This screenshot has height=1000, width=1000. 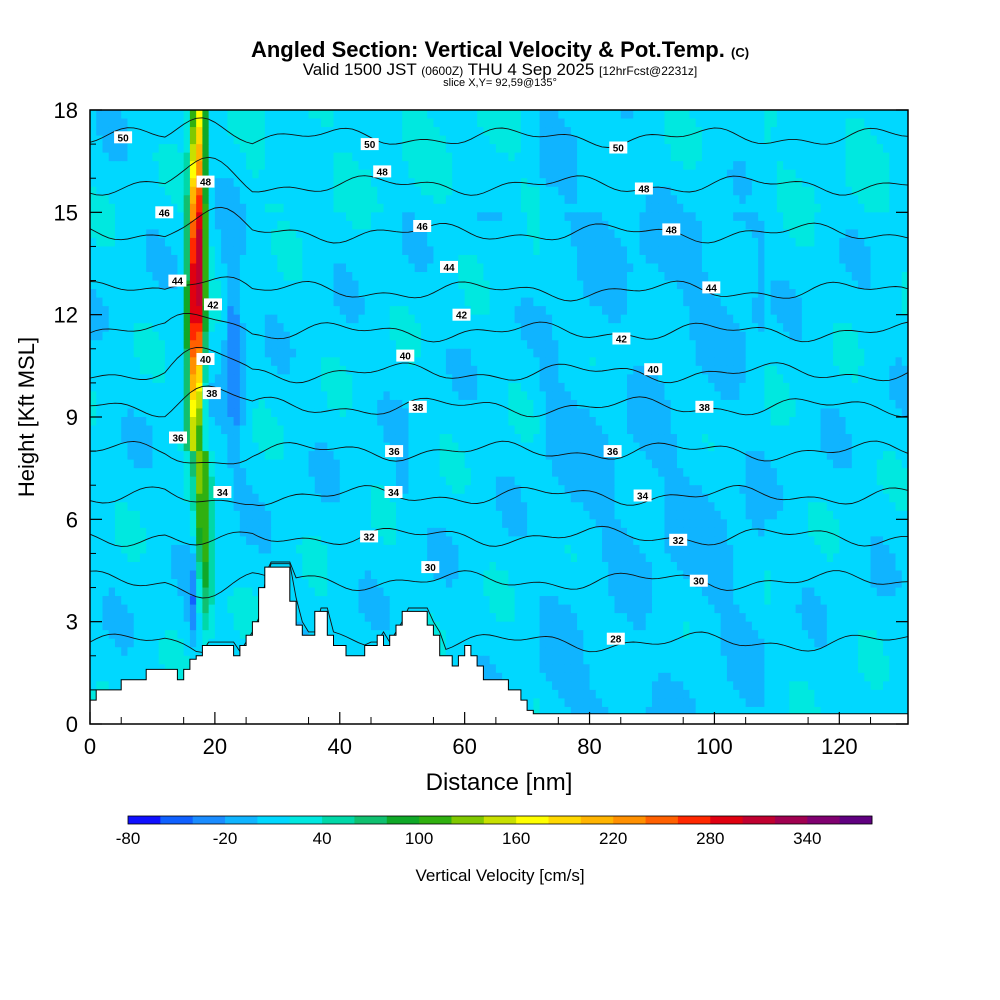 What do you see at coordinates (72, 622) in the screenshot?
I see `y-tick-label: 3` at bounding box center [72, 622].